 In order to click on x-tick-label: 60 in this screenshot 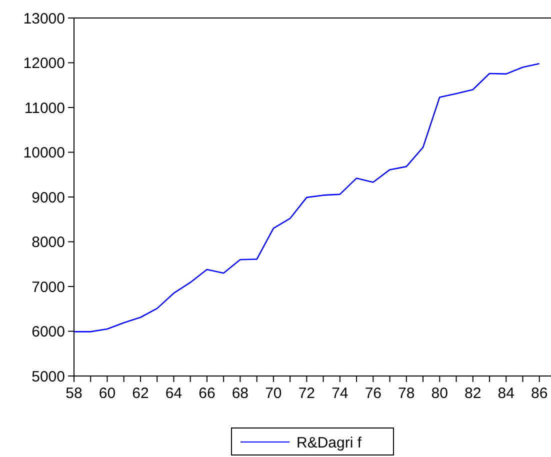, I will do `click(107, 393)`.